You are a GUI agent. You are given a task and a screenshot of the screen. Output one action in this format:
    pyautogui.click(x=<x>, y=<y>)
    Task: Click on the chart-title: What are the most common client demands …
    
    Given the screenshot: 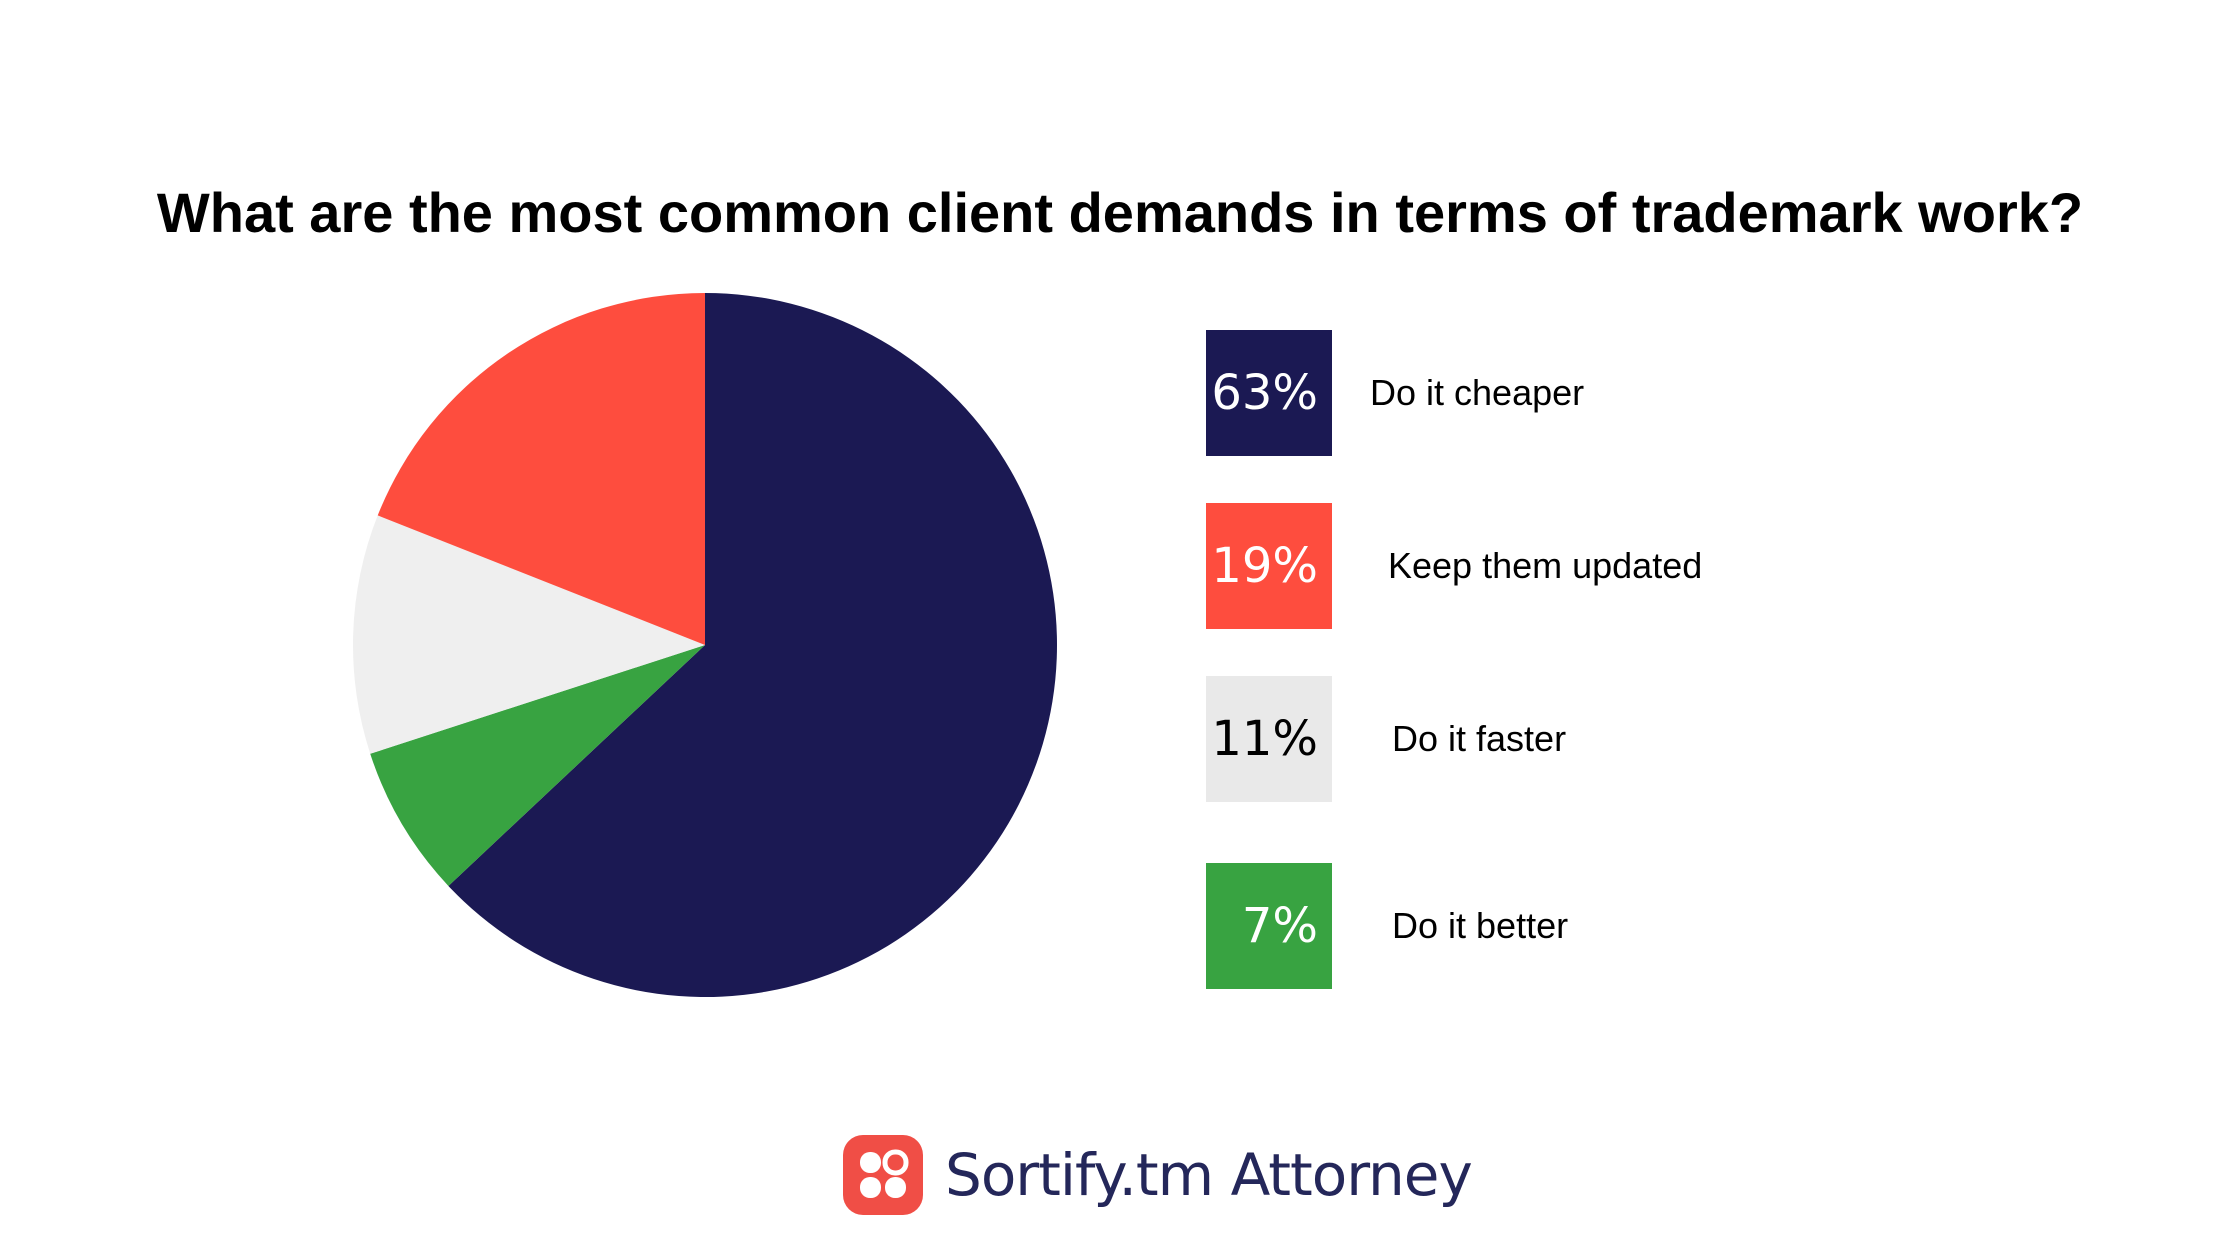 What is the action you would take?
    pyautogui.click(x=1120, y=212)
    